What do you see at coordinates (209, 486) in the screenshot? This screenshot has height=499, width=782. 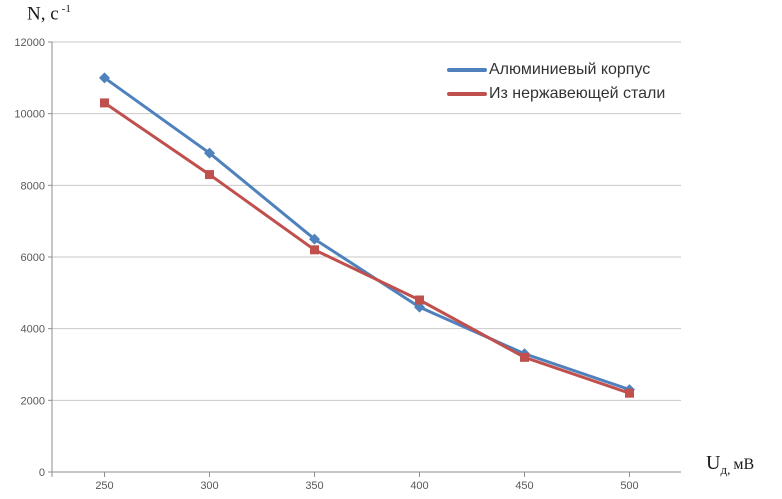 I see `x-tick-label: 300` at bounding box center [209, 486].